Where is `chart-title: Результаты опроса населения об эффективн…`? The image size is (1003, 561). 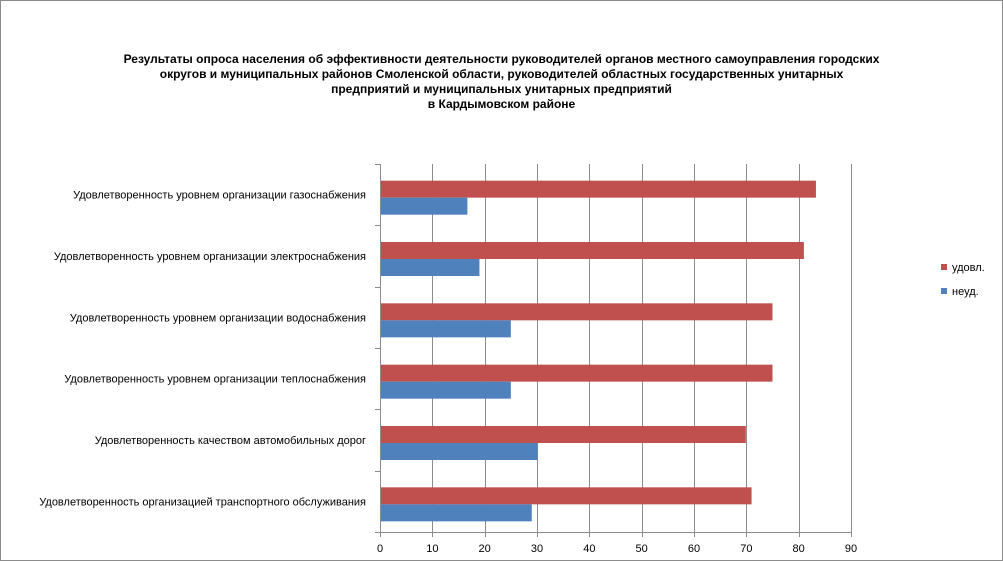
chart-title: Результаты опроса населения об эффективн… is located at coordinates (501, 82).